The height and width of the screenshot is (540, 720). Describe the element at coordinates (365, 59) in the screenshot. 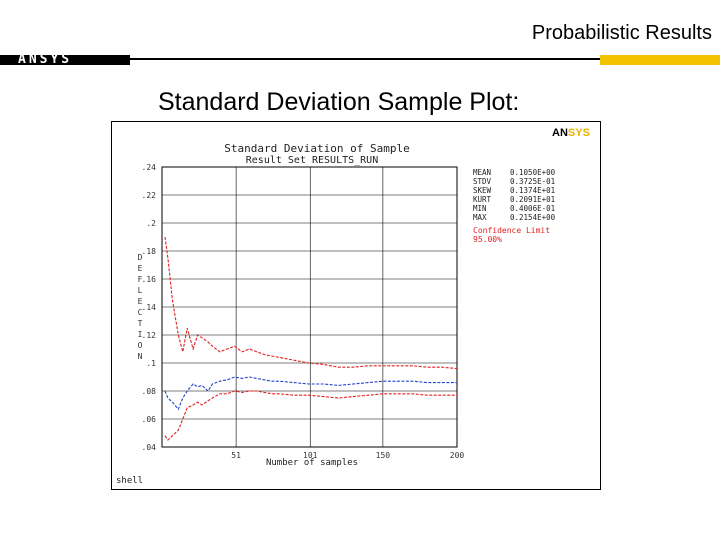

I see `header-divider-line` at that location.